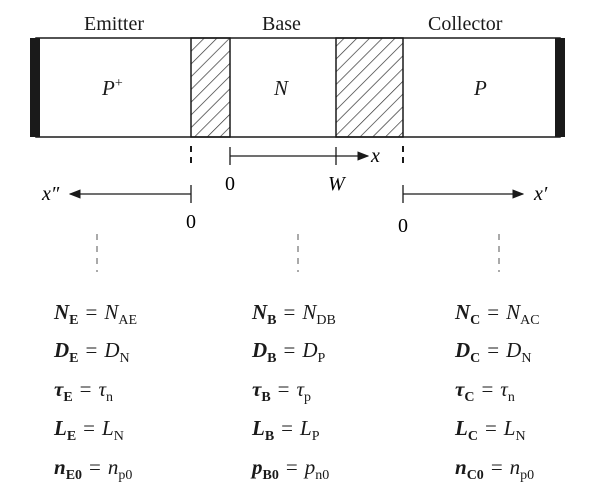  Describe the element at coordinates (210, 87) in the screenshot. I see `eb-depletion-region` at that location.